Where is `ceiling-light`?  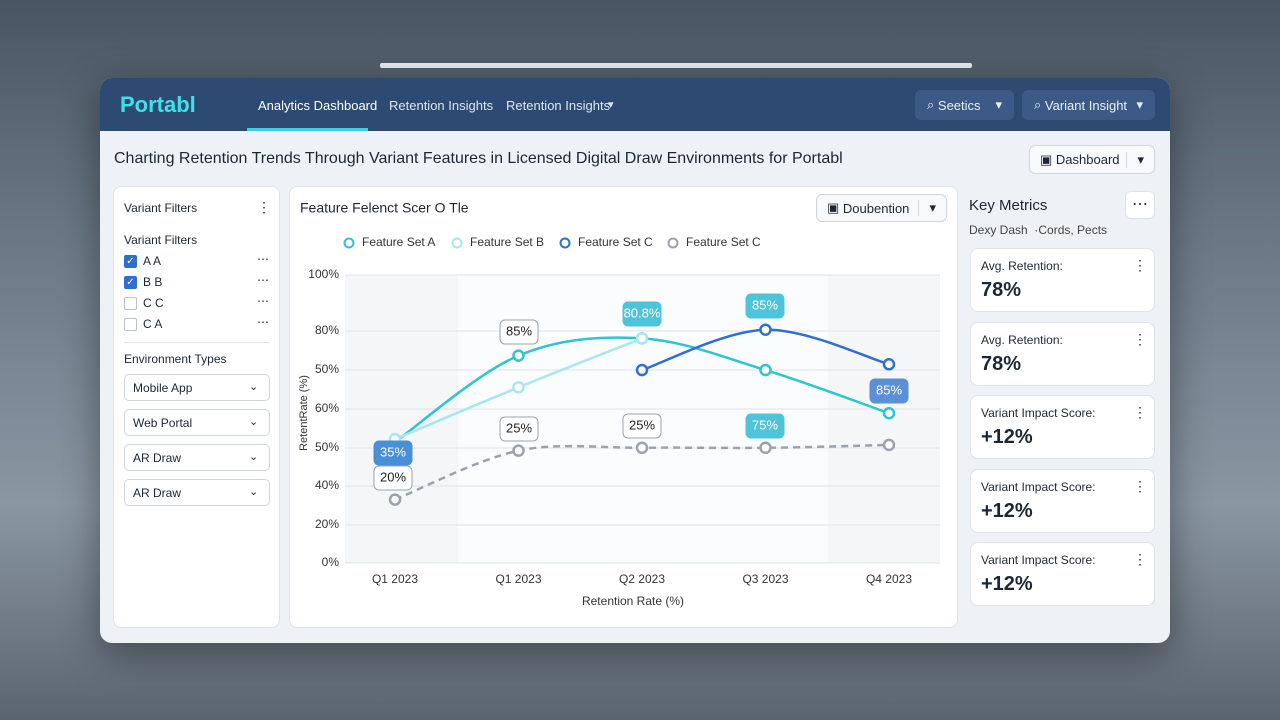 ceiling-light is located at coordinates (676, 65).